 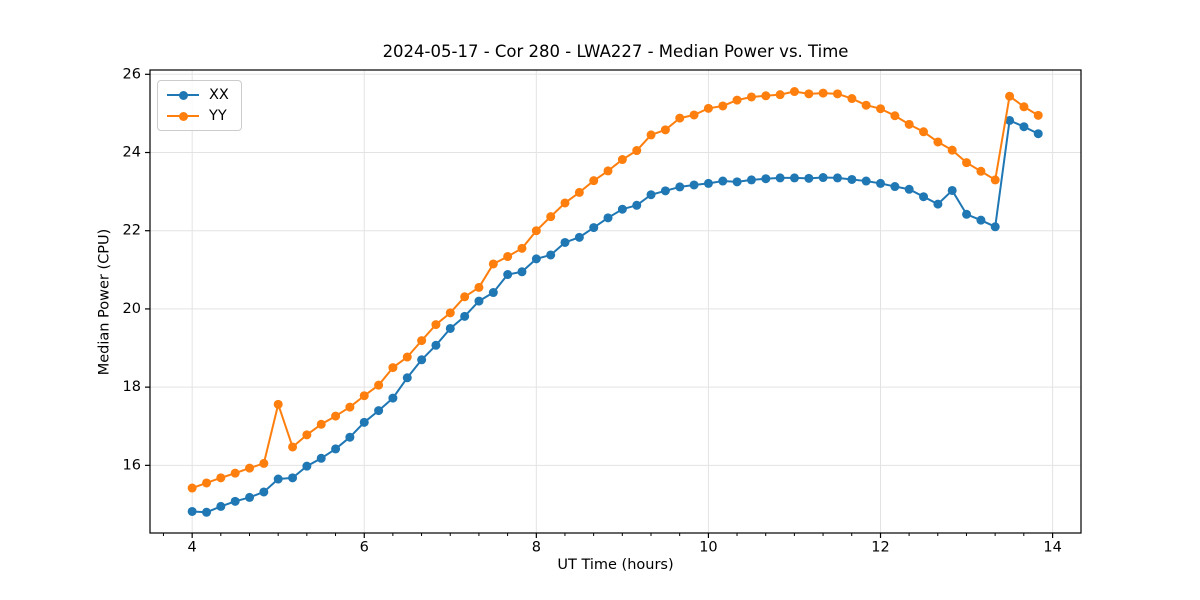 What do you see at coordinates (132, 74) in the screenshot?
I see `y-tick-label: 26` at bounding box center [132, 74].